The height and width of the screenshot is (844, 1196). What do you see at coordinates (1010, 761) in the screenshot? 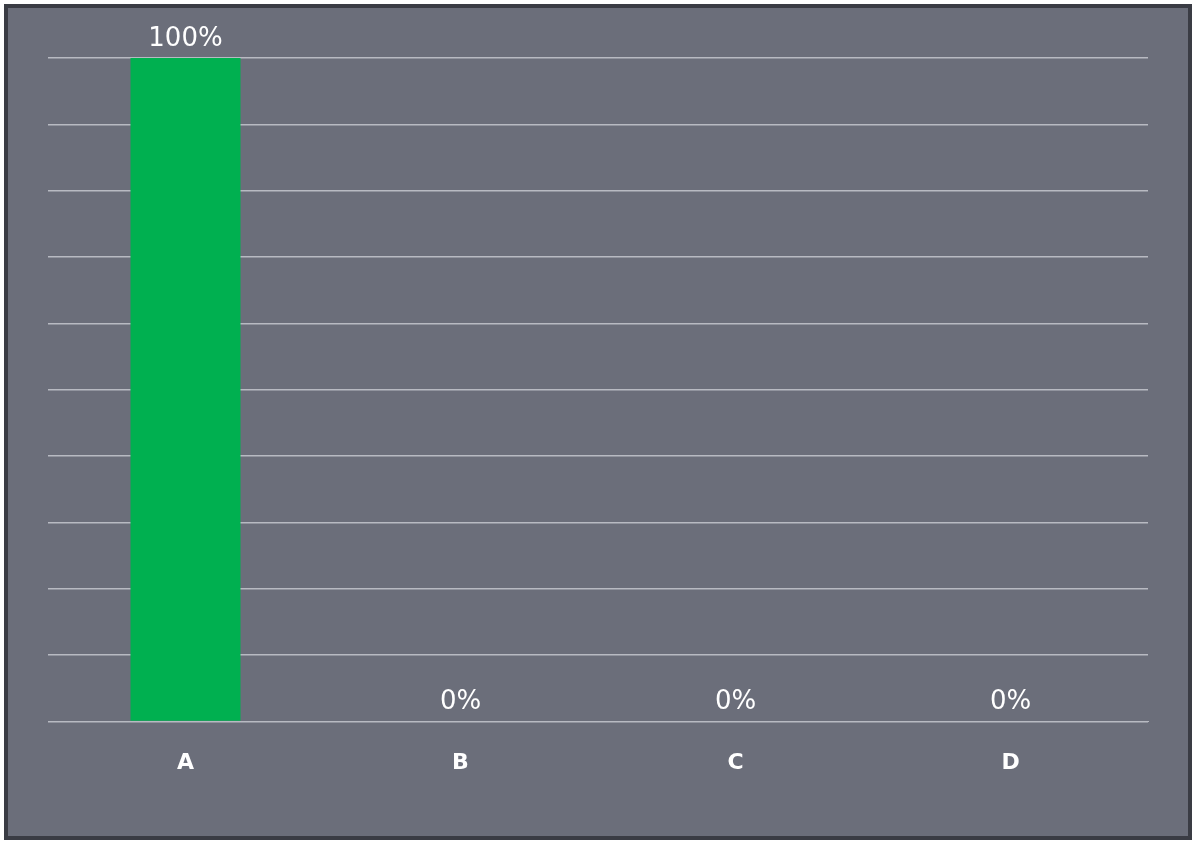
I see `x-tick-label: D` at bounding box center [1010, 761].